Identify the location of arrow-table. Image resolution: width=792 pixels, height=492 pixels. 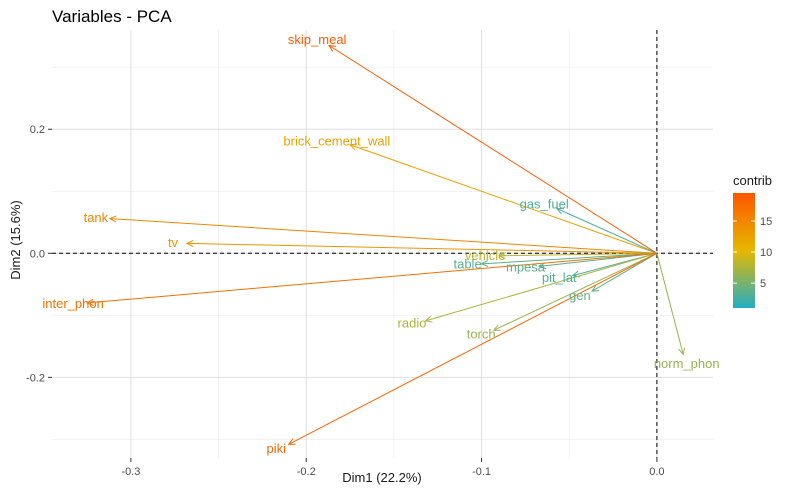
(569, 258).